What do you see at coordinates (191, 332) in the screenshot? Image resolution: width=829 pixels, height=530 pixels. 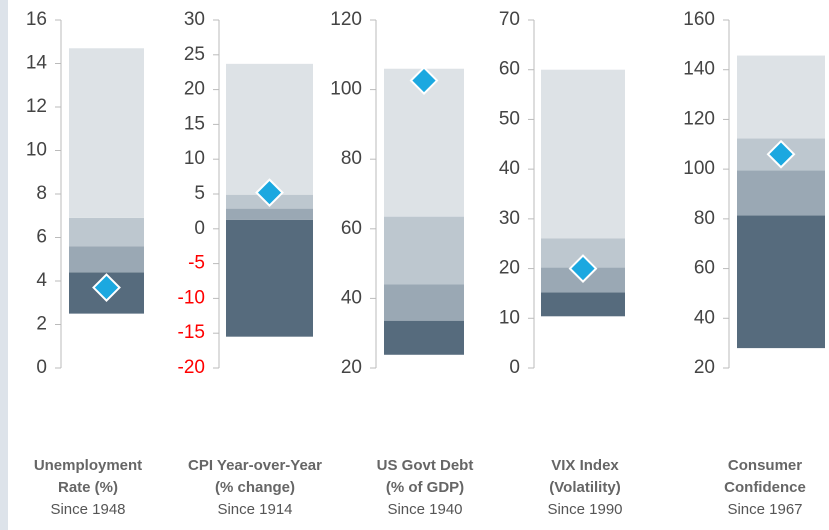 I see `y-tick-label: -15` at bounding box center [191, 332].